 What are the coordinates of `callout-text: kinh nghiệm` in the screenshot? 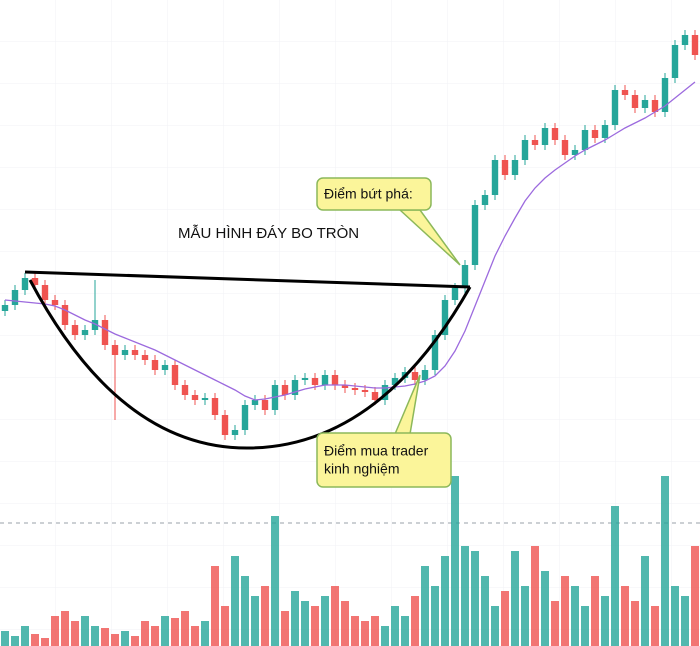 It's located at (362, 469).